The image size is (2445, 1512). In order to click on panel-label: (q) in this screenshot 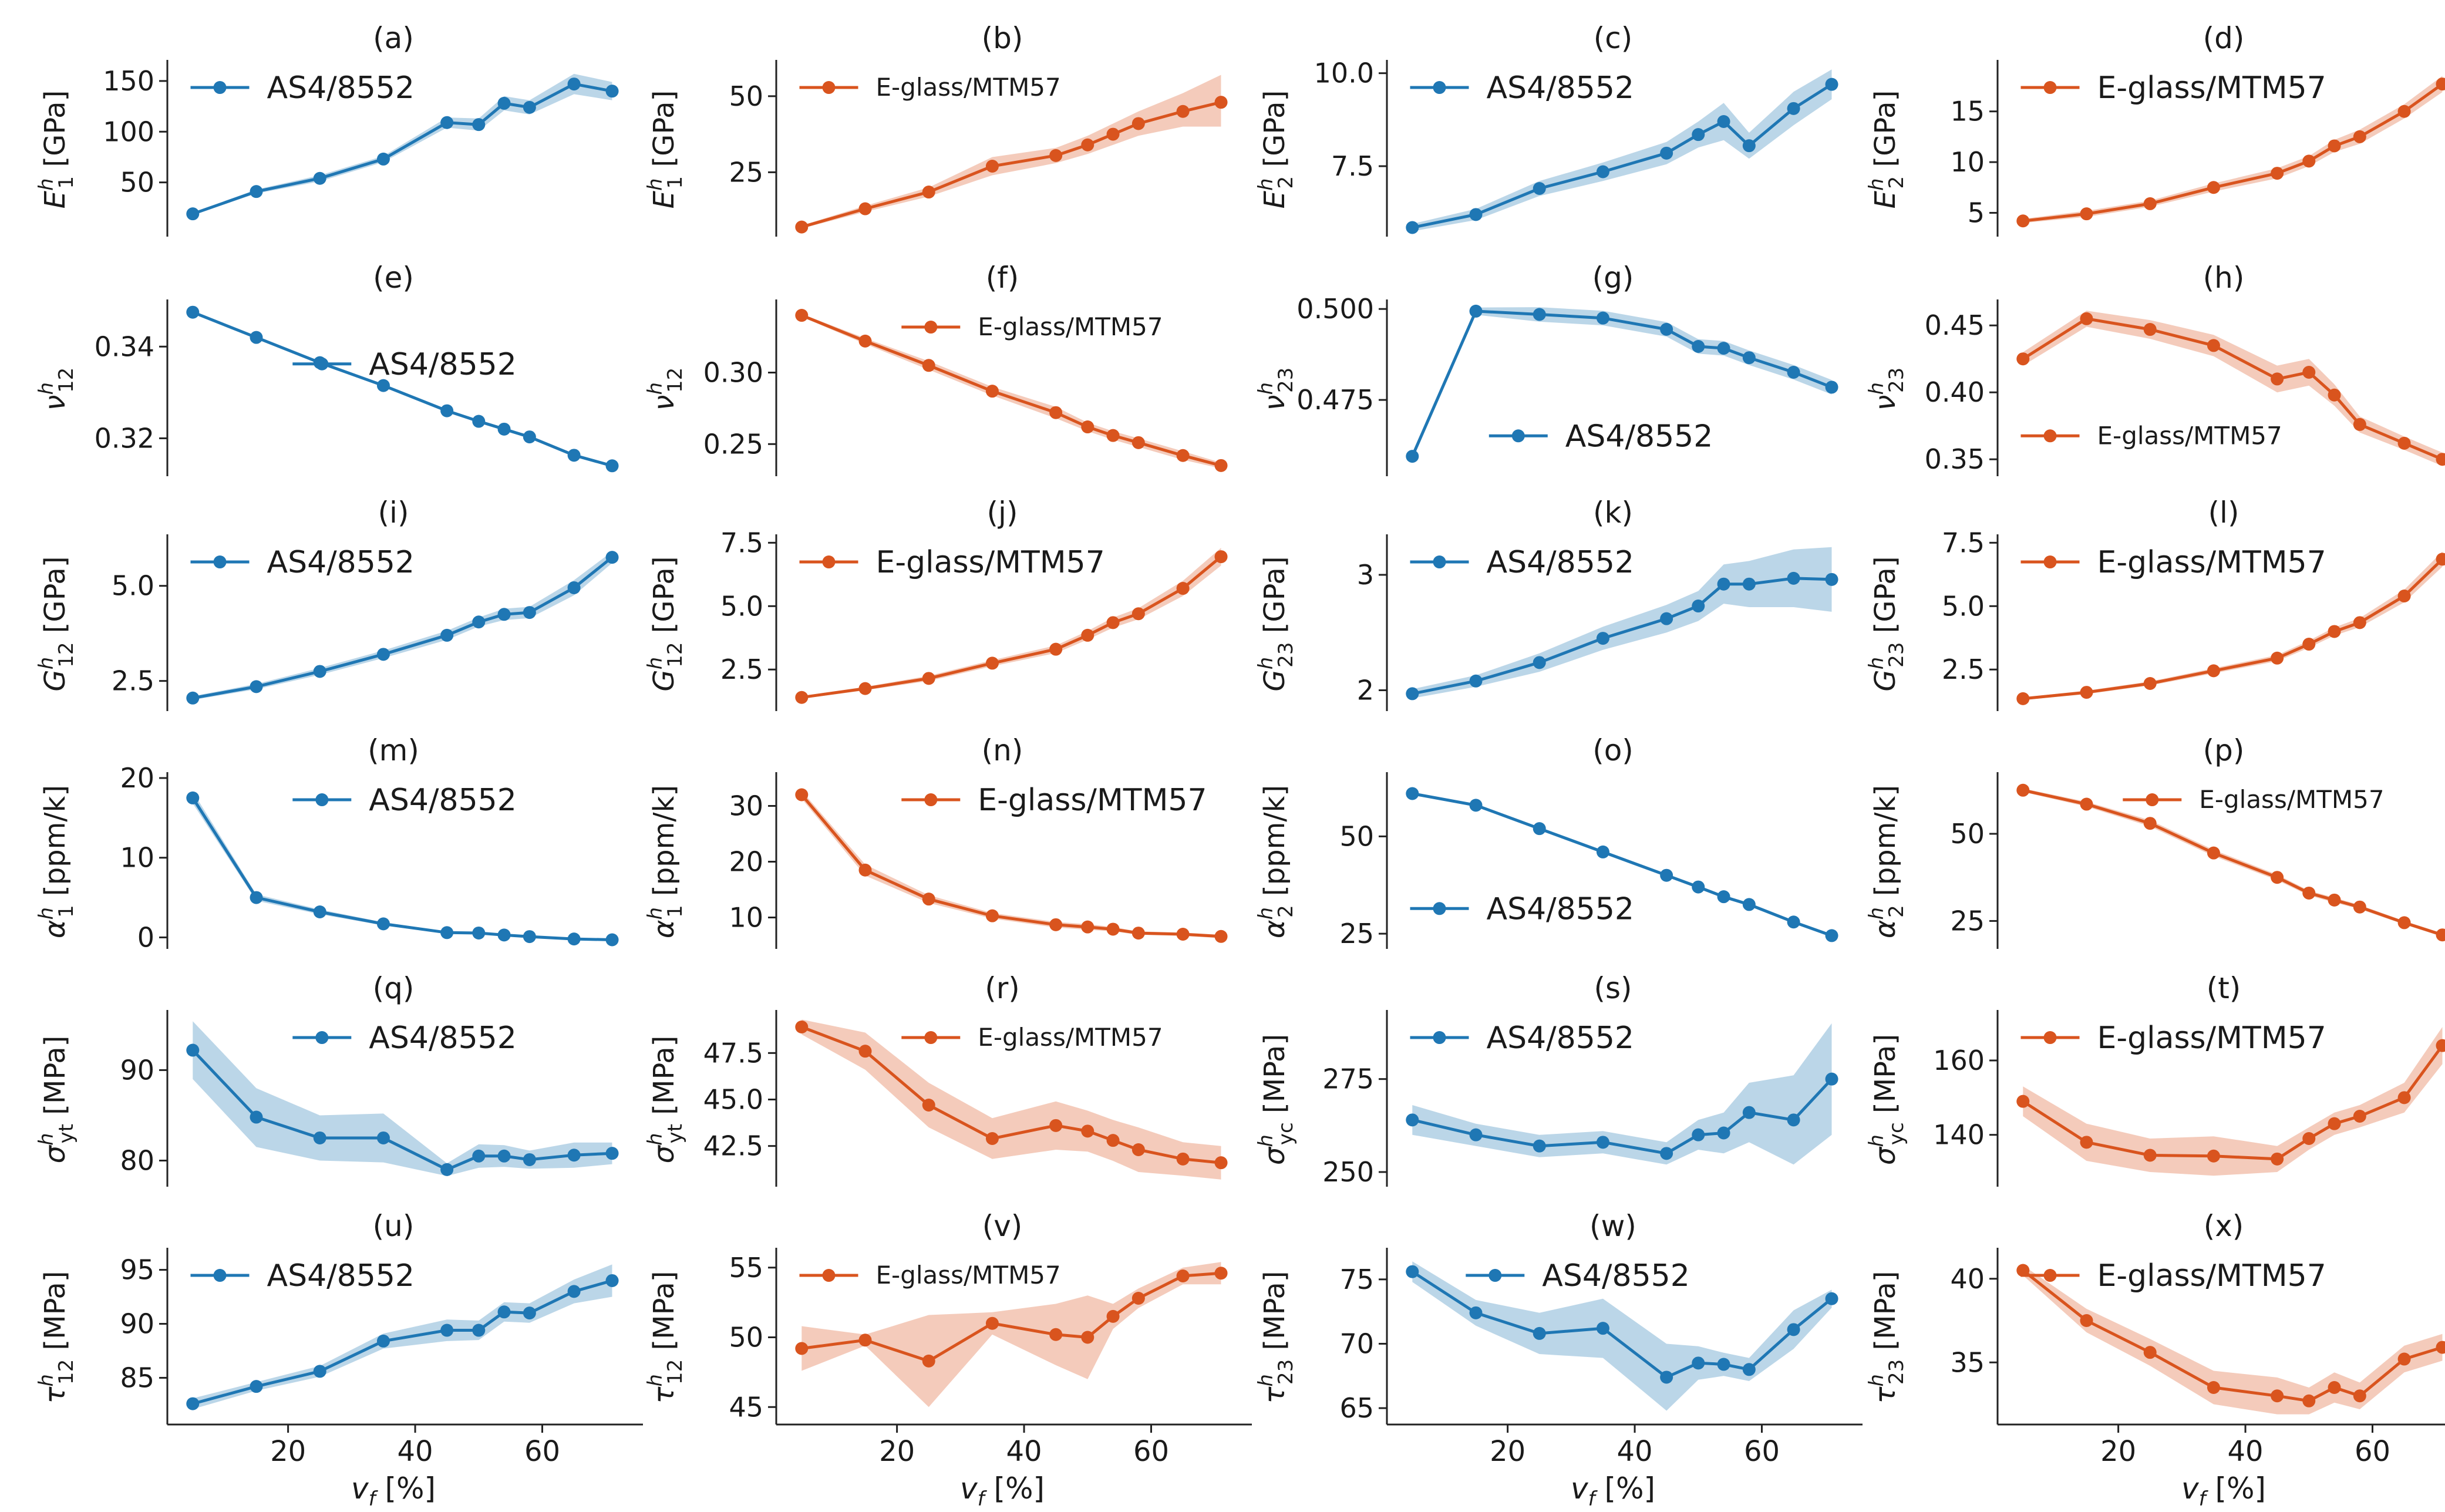, I will do `click(394, 988)`.